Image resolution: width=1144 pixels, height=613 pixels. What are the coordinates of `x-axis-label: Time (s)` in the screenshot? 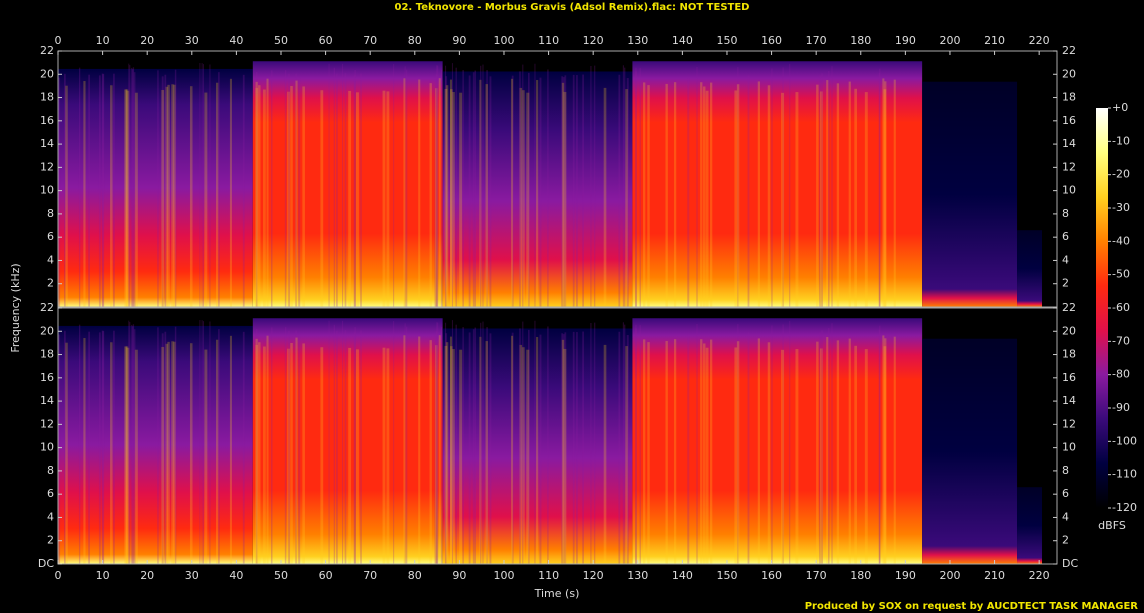 It's located at (557, 593).